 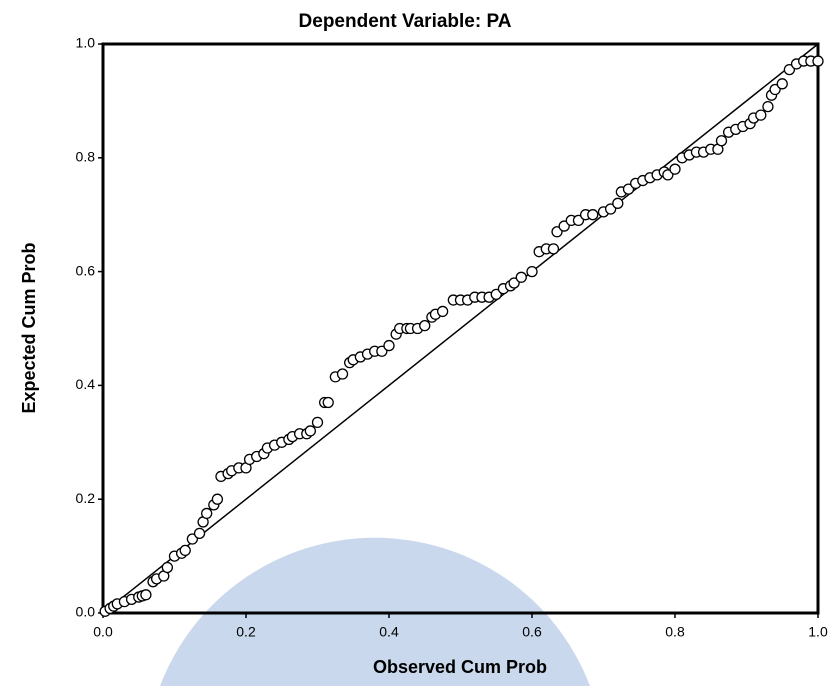 What do you see at coordinates (86, 384) in the screenshot?
I see `y-tick-label: 0.4` at bounding box center [86, 384].